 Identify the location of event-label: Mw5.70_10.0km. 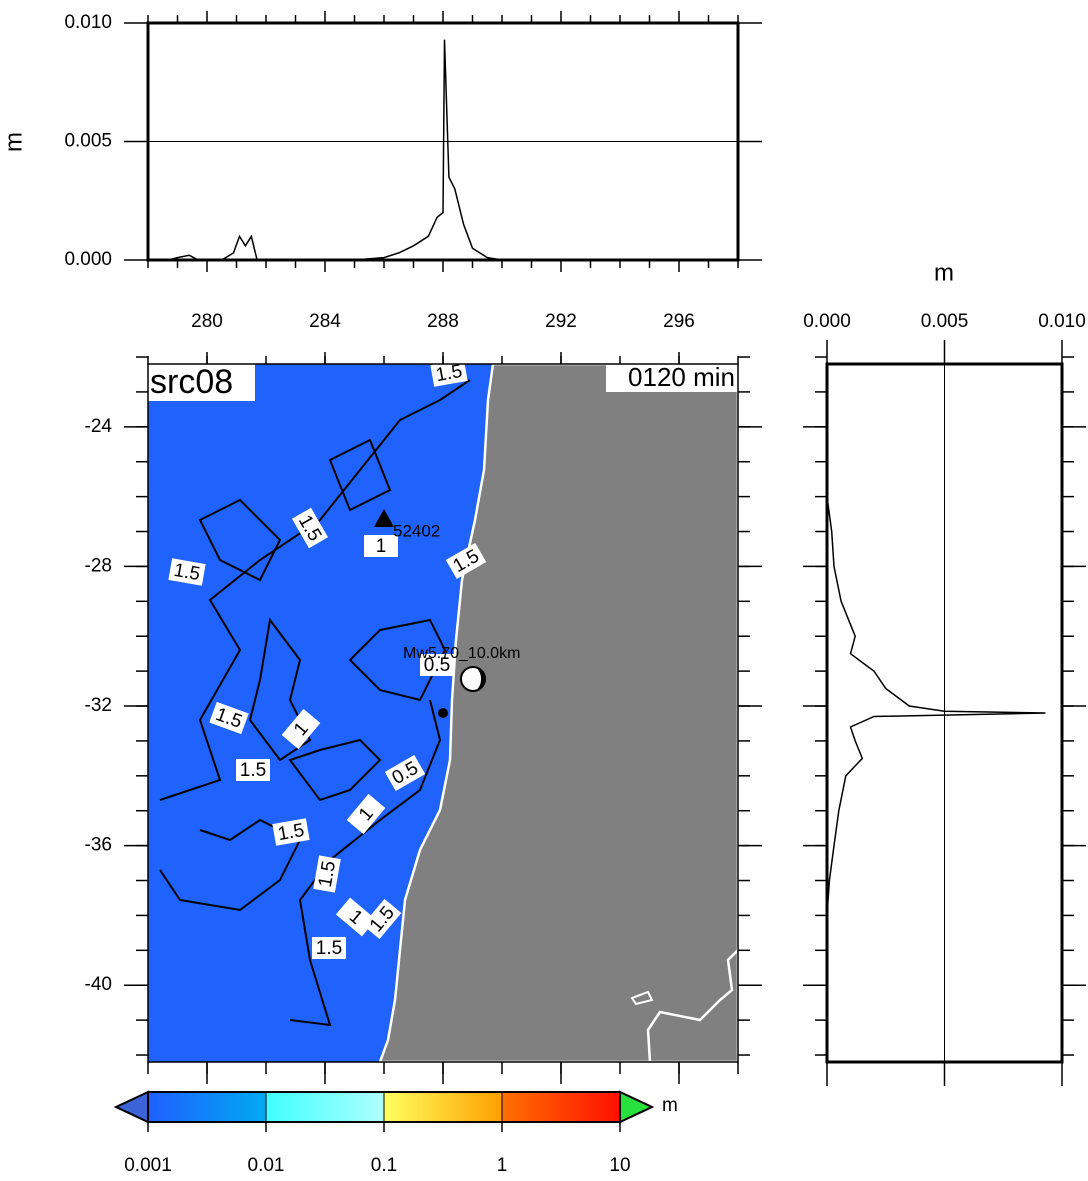
(461, 653).